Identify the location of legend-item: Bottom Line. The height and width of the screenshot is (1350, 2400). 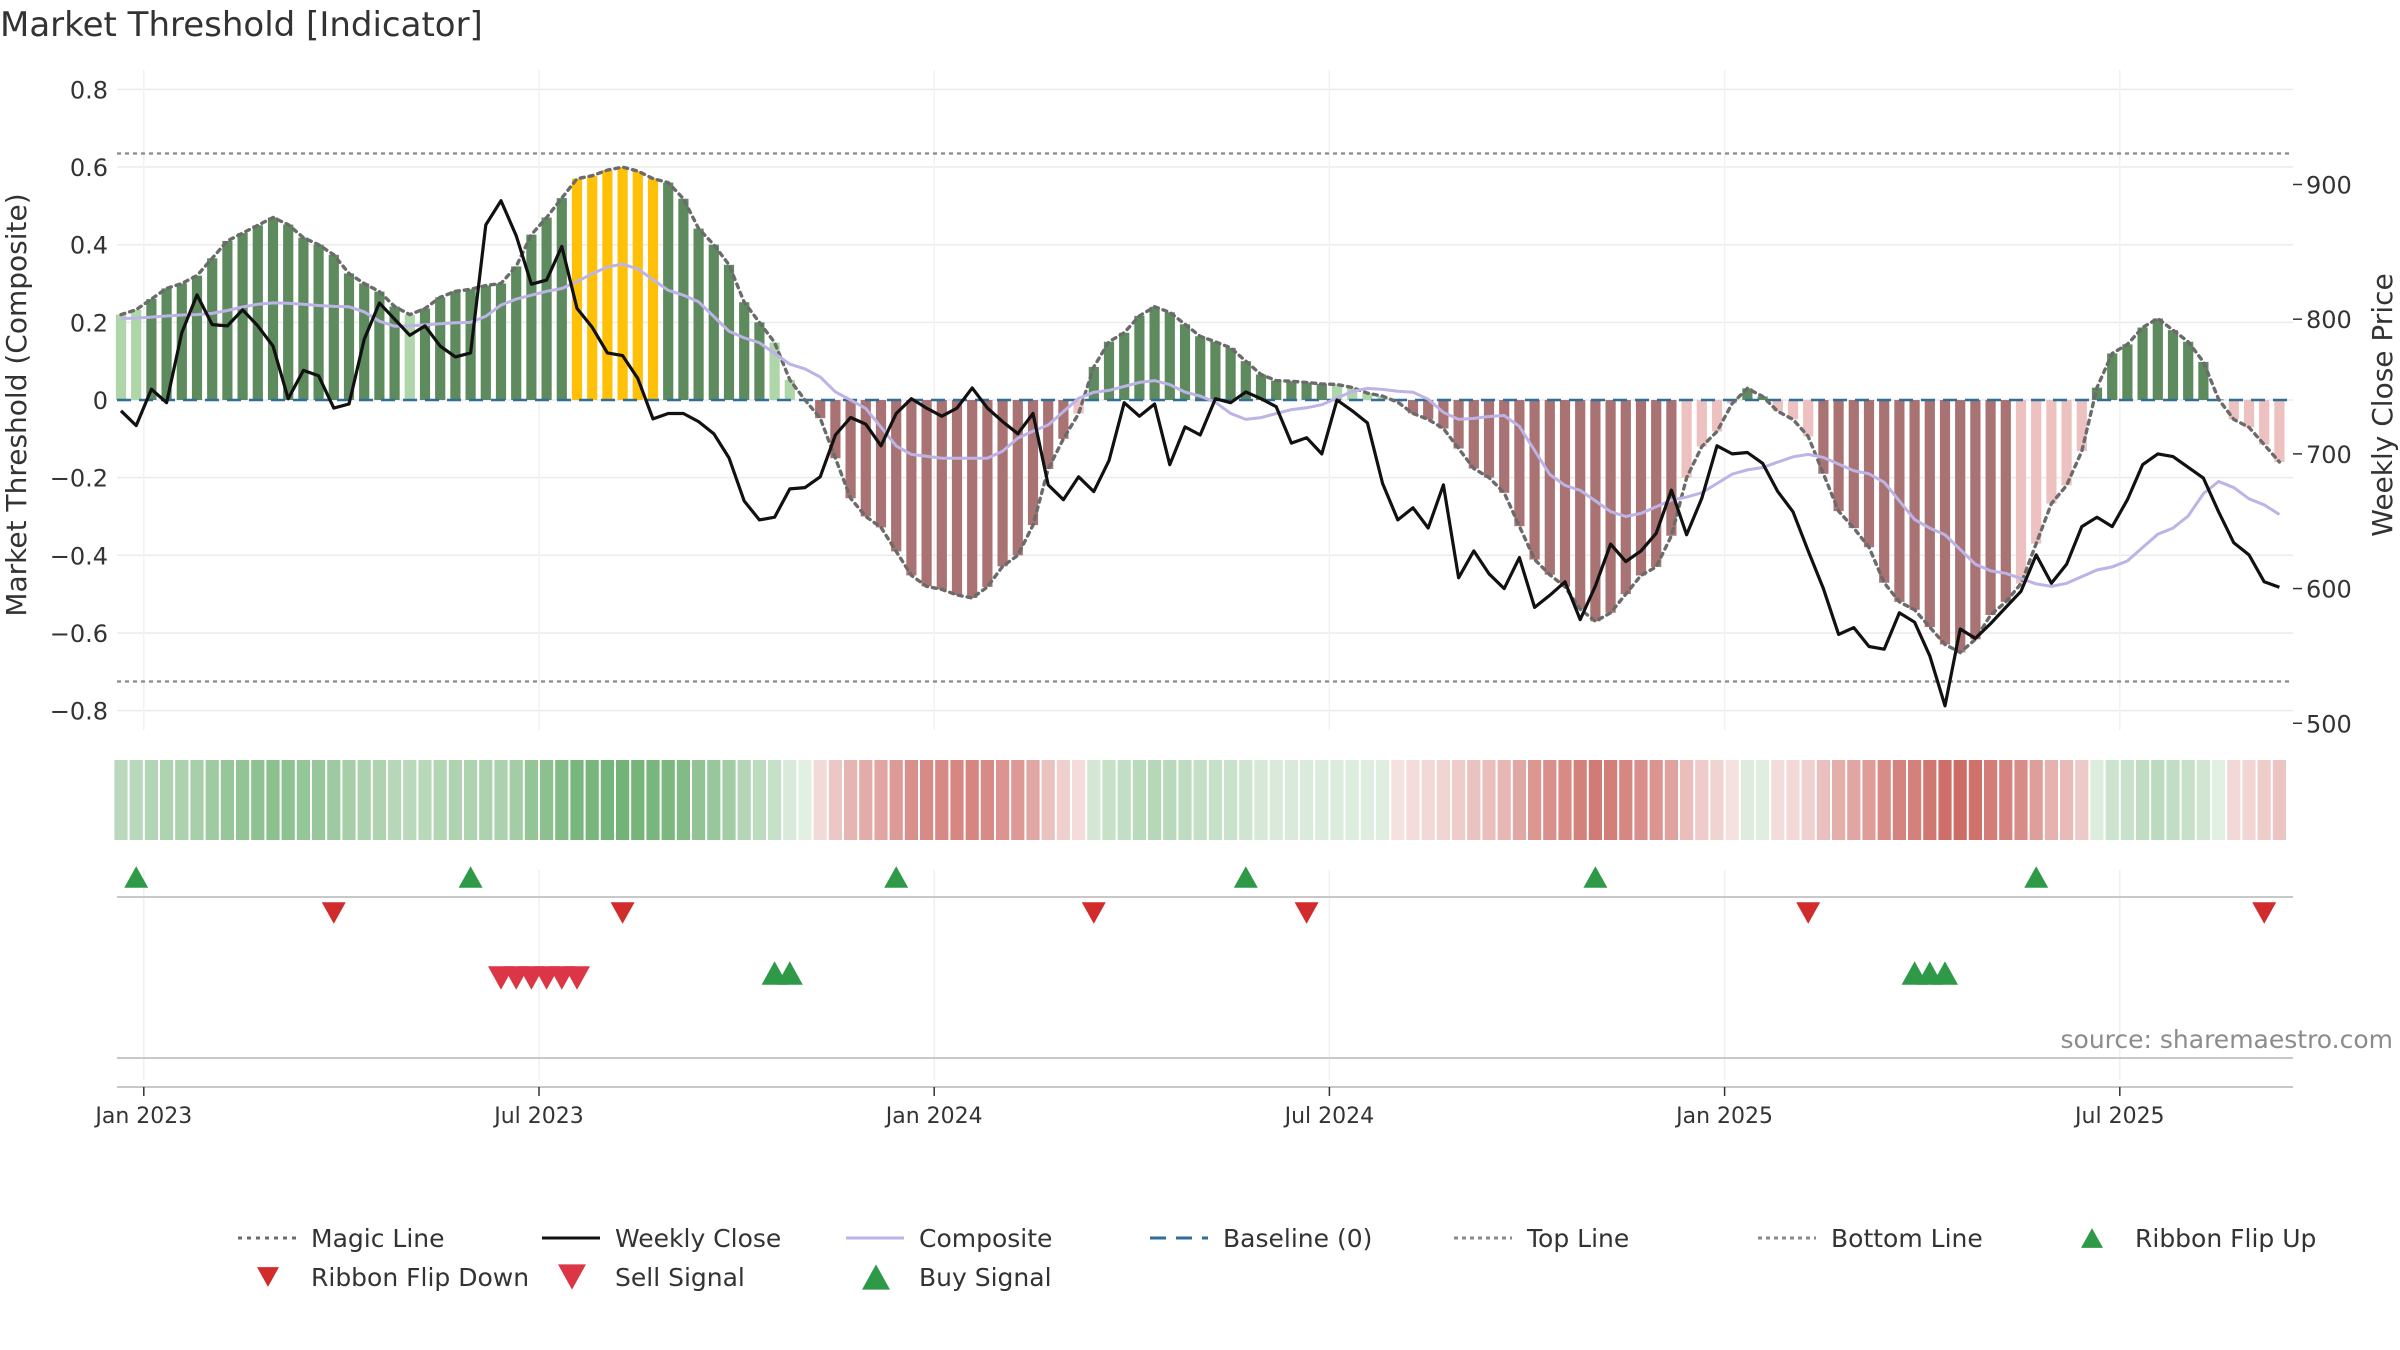
(1870, 1238).